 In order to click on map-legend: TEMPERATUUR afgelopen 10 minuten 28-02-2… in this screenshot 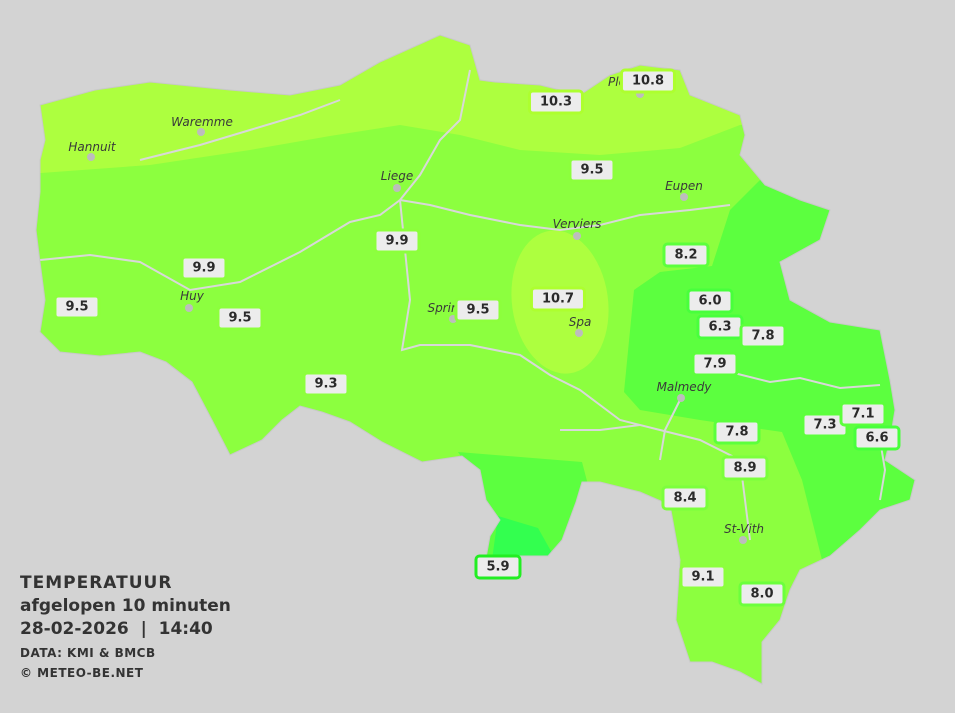, I will do `click(125, 627)`.